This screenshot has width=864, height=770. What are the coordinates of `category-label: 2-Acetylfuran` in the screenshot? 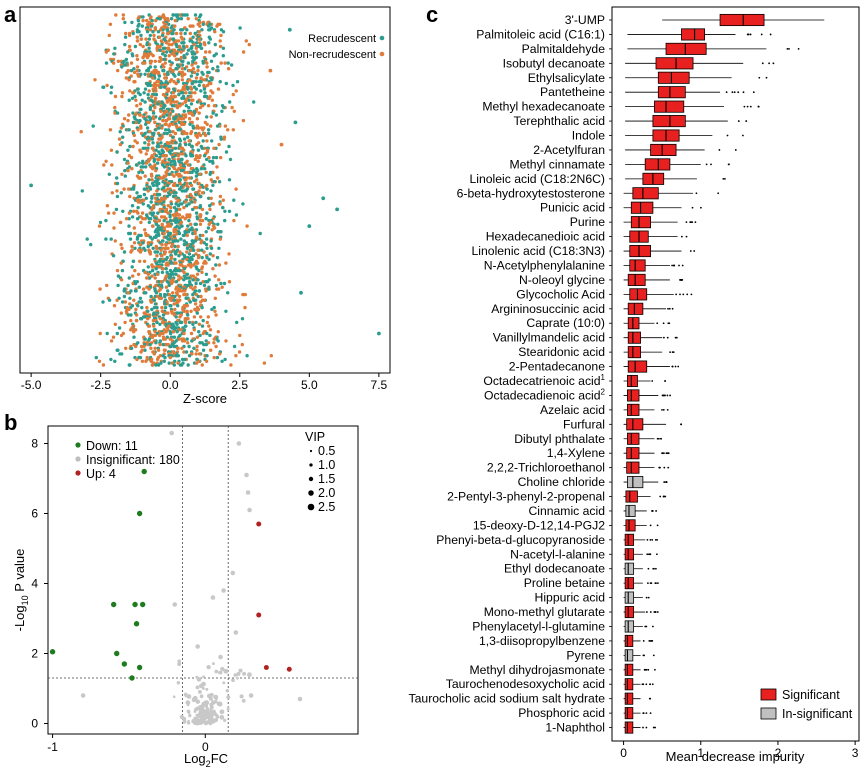 It's located at (569, 150).